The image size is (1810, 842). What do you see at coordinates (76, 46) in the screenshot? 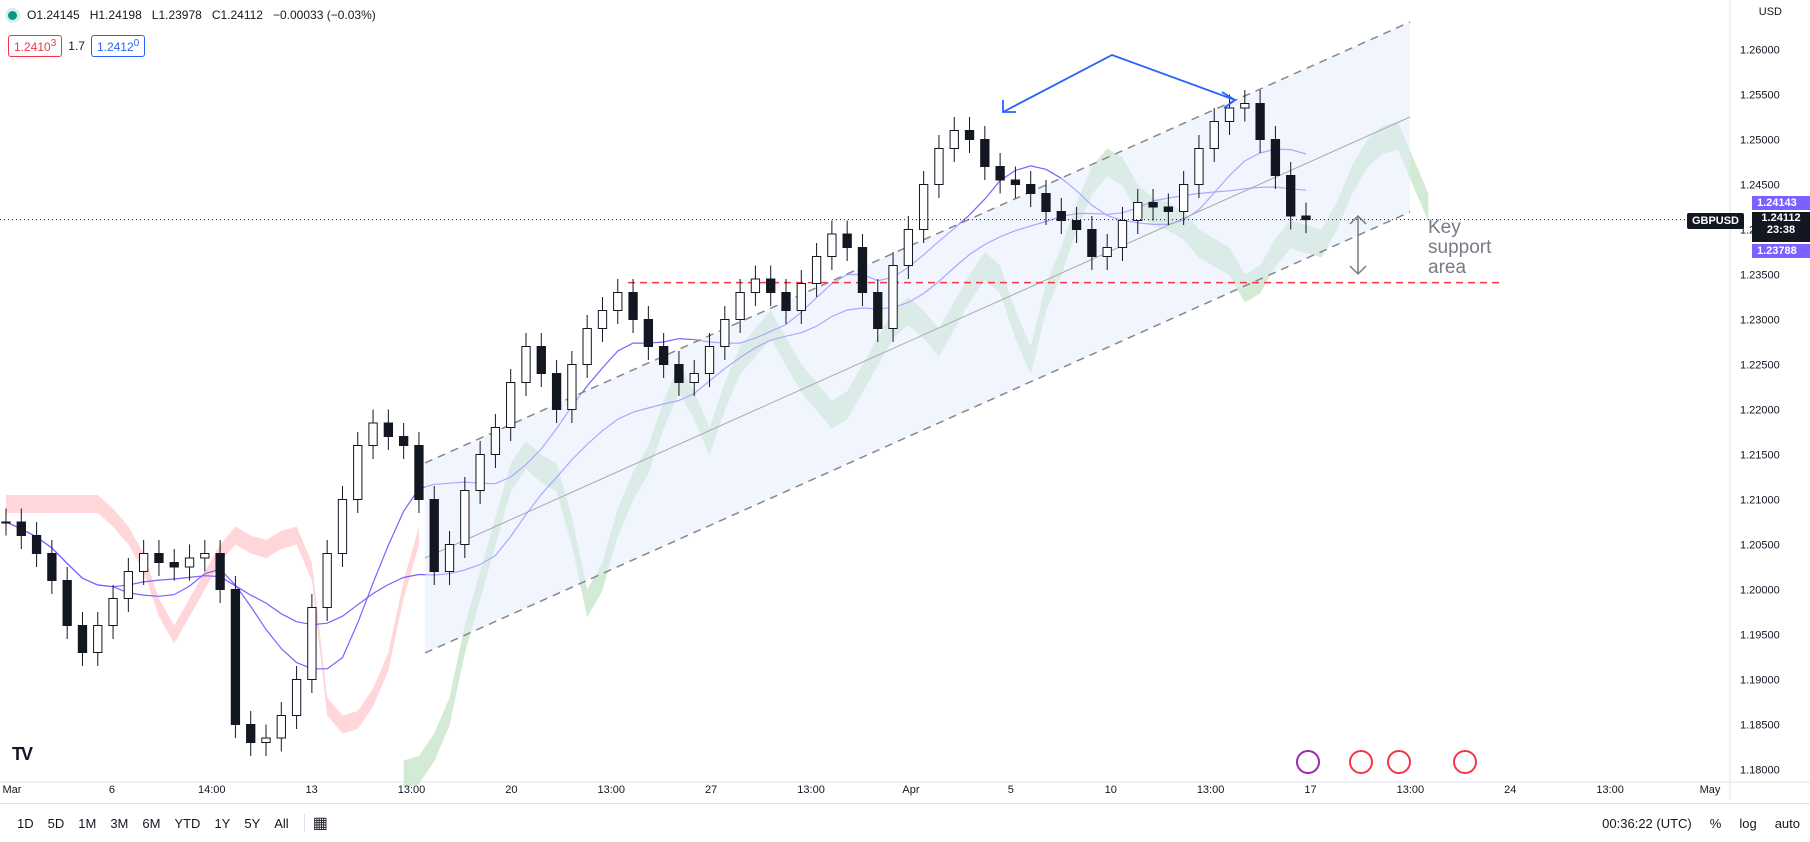
I see `spread-value: 1.7` at bounding box center [76, 46].